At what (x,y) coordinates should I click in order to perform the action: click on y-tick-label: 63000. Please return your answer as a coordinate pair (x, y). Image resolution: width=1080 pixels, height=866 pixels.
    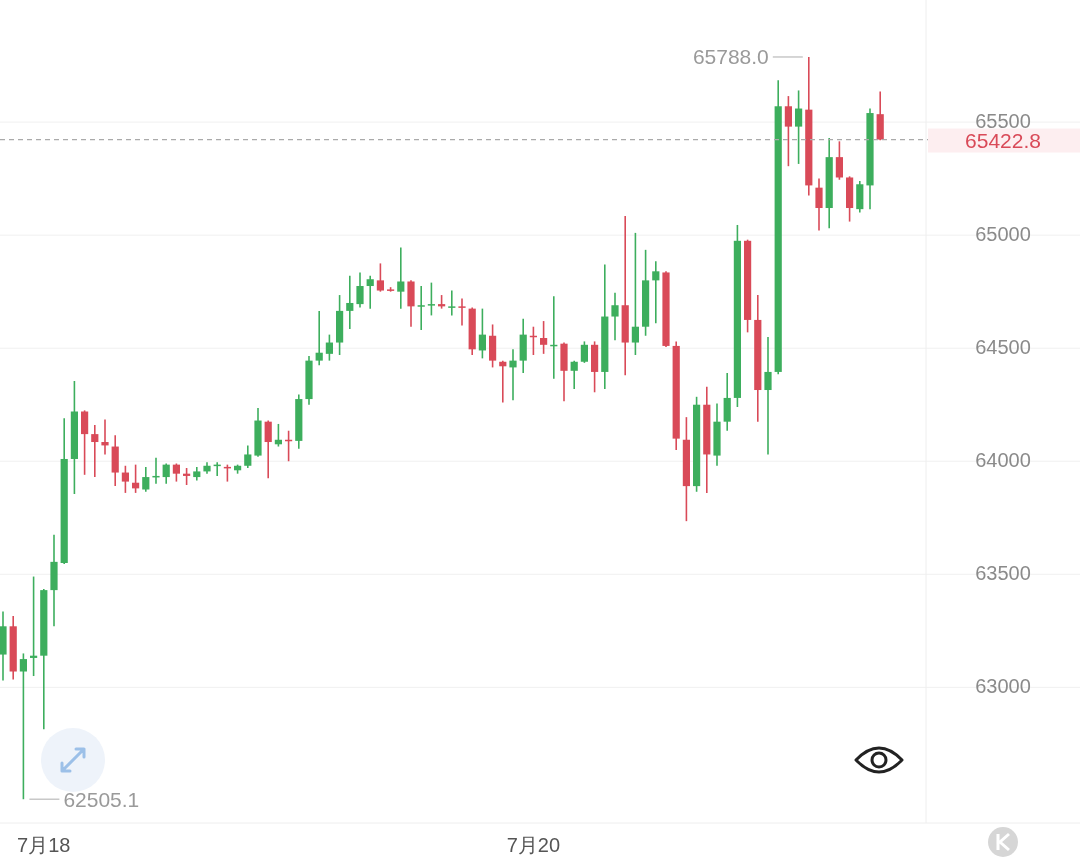
    Looking at the image, I should click on (1003, 686).